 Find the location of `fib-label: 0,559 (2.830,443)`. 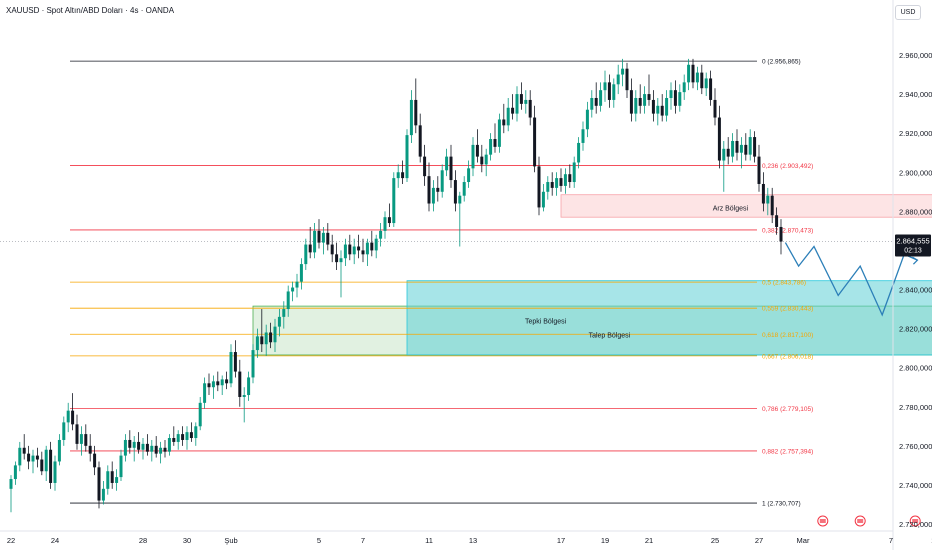

fib-label: 0,559 (2.830,443) is located at coordinates (787, 309).